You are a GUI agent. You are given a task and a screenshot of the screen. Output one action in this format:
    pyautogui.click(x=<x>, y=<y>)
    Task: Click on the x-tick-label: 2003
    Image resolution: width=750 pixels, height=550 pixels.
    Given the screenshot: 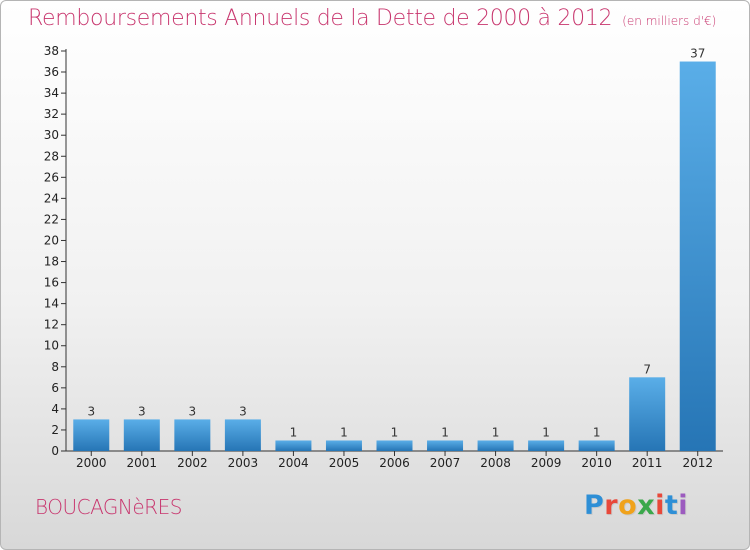 What is the action you would take?
    pyautogui.click(x=243, y=463)
    